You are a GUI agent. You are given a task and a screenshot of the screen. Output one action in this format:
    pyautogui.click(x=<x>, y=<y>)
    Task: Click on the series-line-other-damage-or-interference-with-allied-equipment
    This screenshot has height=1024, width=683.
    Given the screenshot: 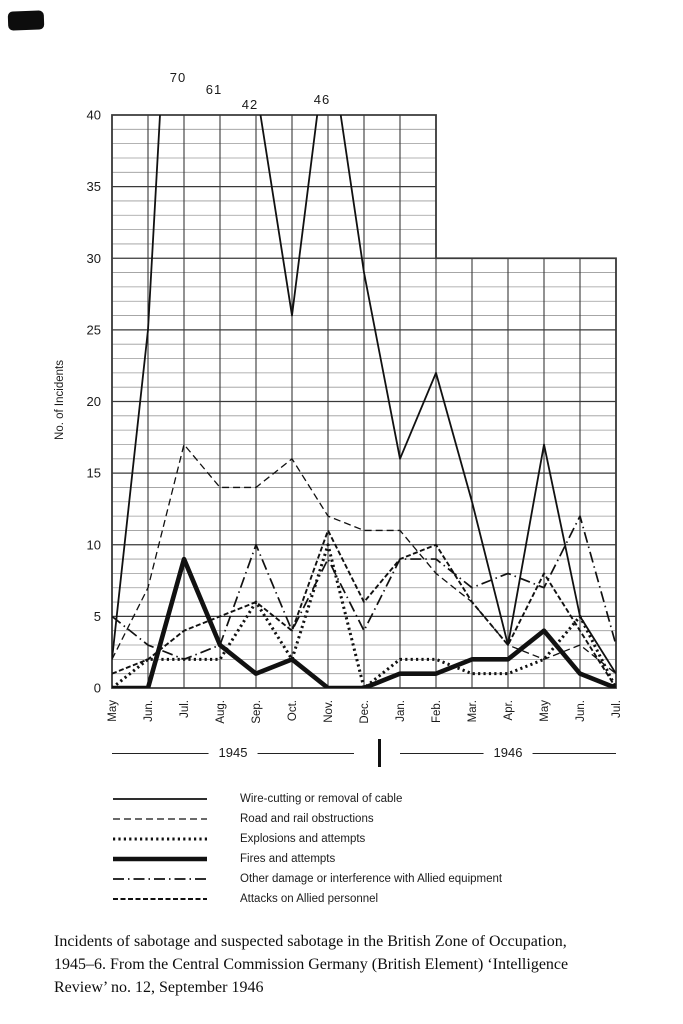 What is the action you would take?
    pyautogui.click(x=364, y=588)
    